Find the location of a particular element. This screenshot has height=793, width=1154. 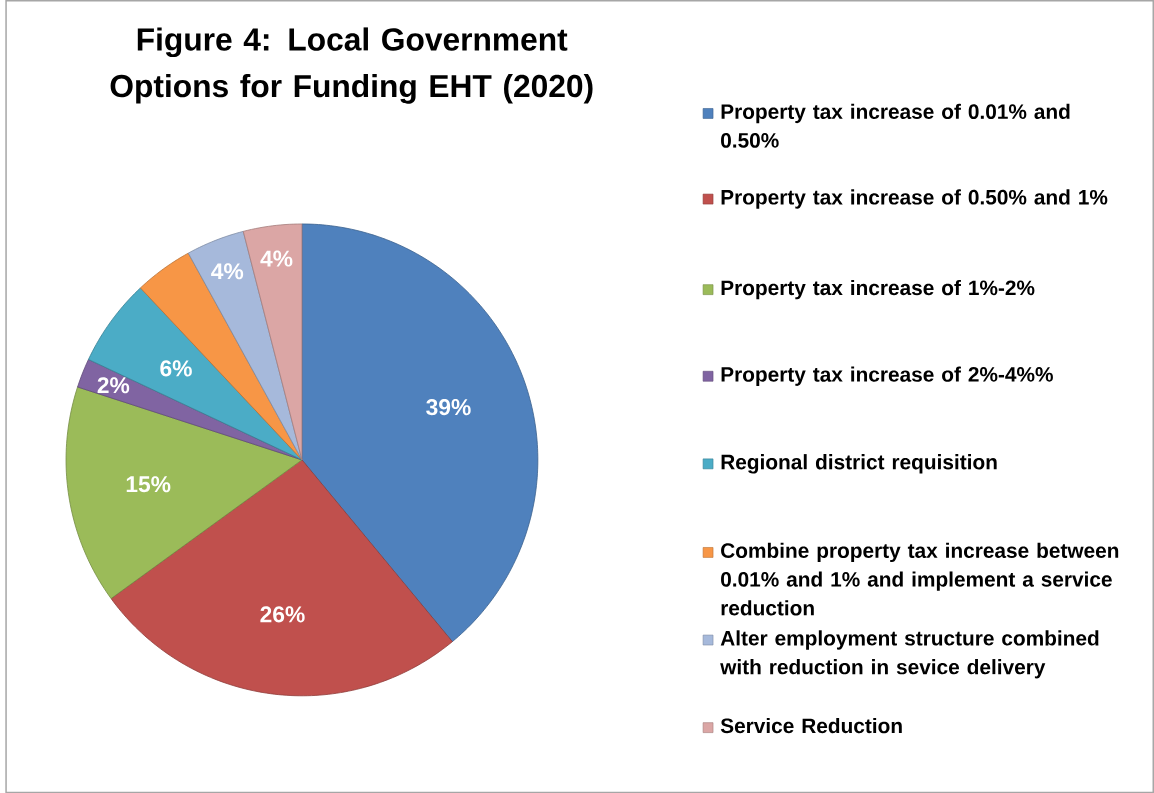

data-label: 39% is located at coordinates (448, 407).